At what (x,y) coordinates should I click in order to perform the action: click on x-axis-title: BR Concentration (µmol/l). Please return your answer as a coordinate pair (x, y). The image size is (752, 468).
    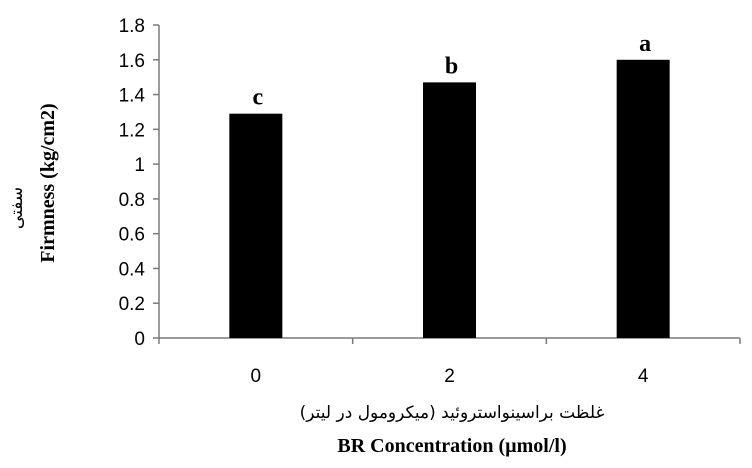
    Looking at the image, I should click on (451, 446).